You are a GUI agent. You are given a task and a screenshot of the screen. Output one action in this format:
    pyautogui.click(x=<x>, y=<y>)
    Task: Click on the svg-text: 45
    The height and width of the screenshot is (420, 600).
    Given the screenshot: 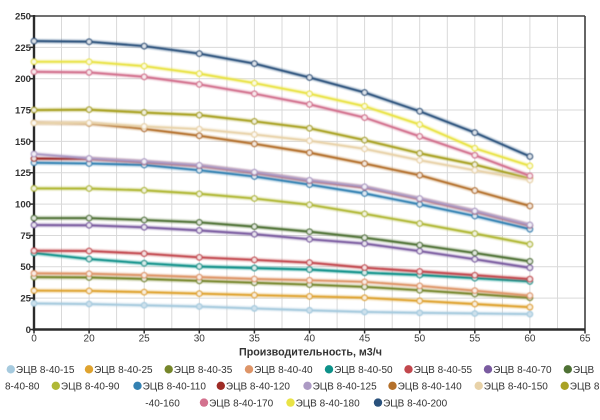 What is the action you would take?
    pyautogui.click(x=365, y=338)
    